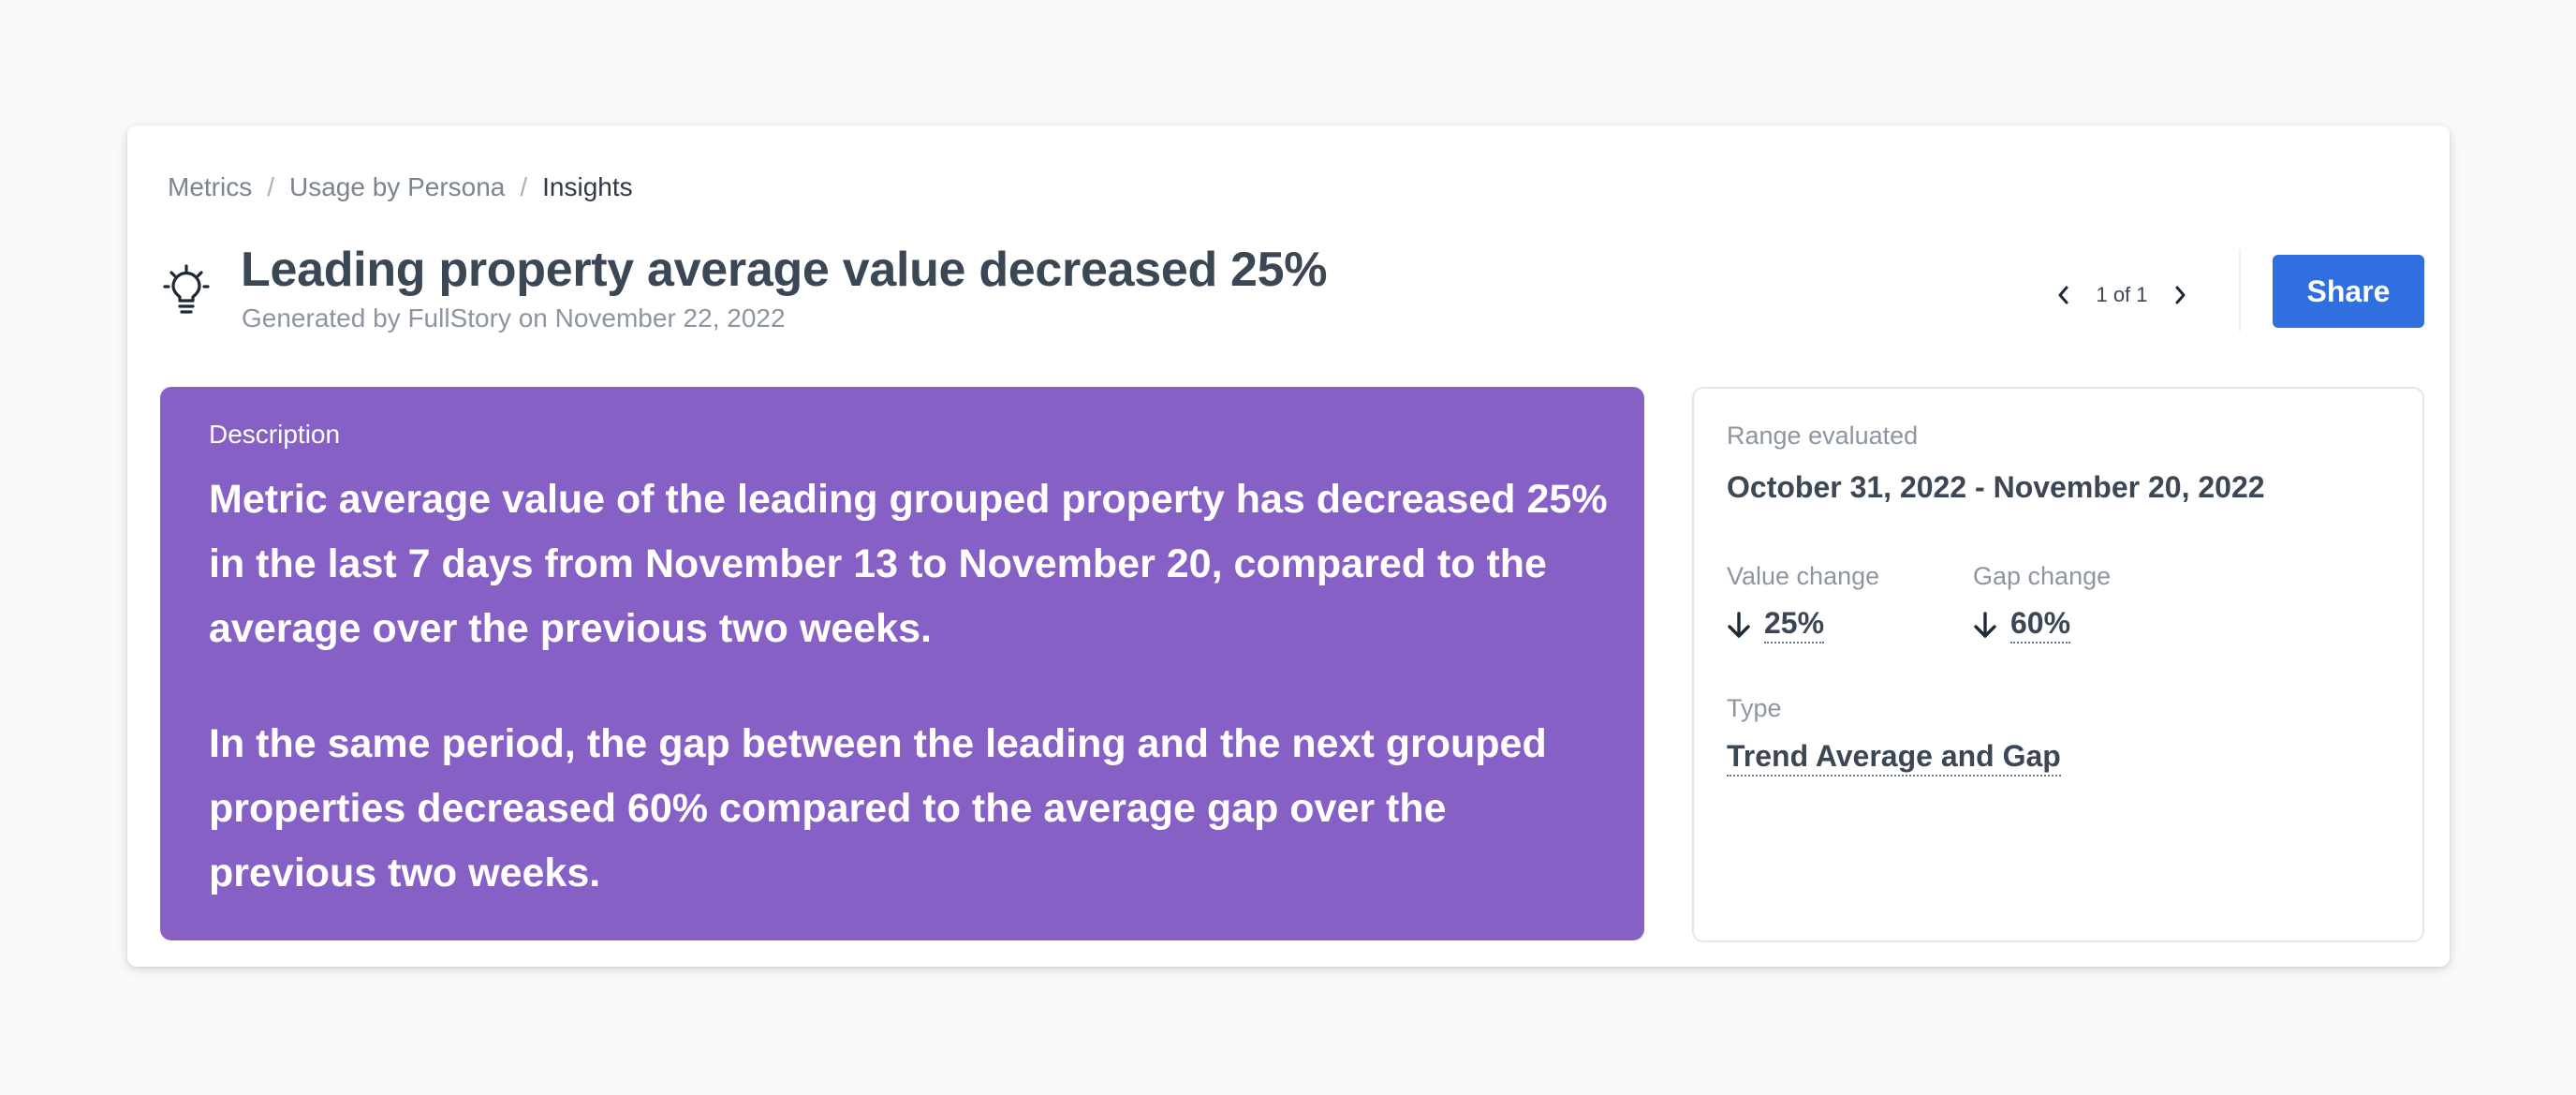 The width and height of the screenshot is (2576, 1095). What do you see at coordinates (210, 186) in the screenshot?
I see `breadcrumb-metrics: Metrics` at bounding box center [210, 186].